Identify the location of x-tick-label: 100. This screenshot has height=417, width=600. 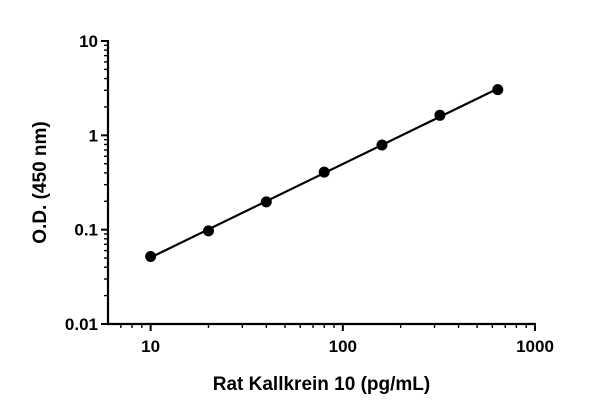
(343, 346).